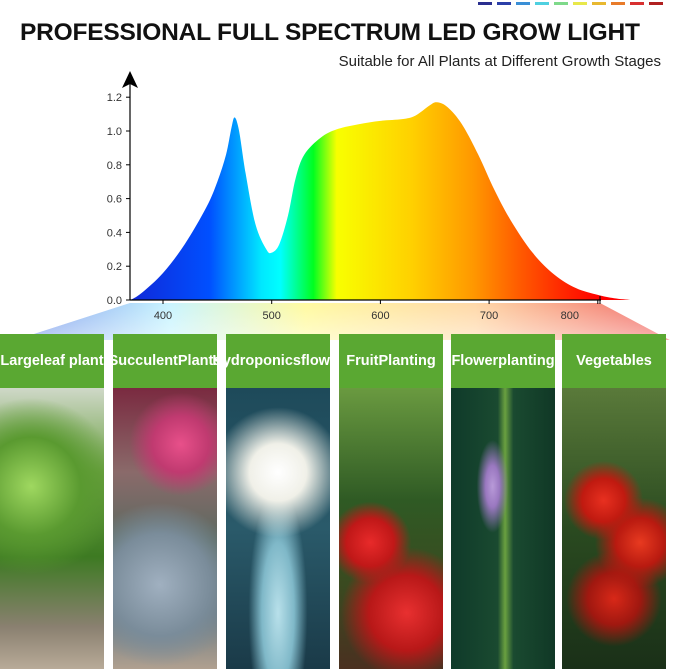 This screenshot has height=669, width=679. What do you see at coordinates (322, 361) in the screenshot?
I see `panel-label-line: flower` at bounding box center [322, 361].